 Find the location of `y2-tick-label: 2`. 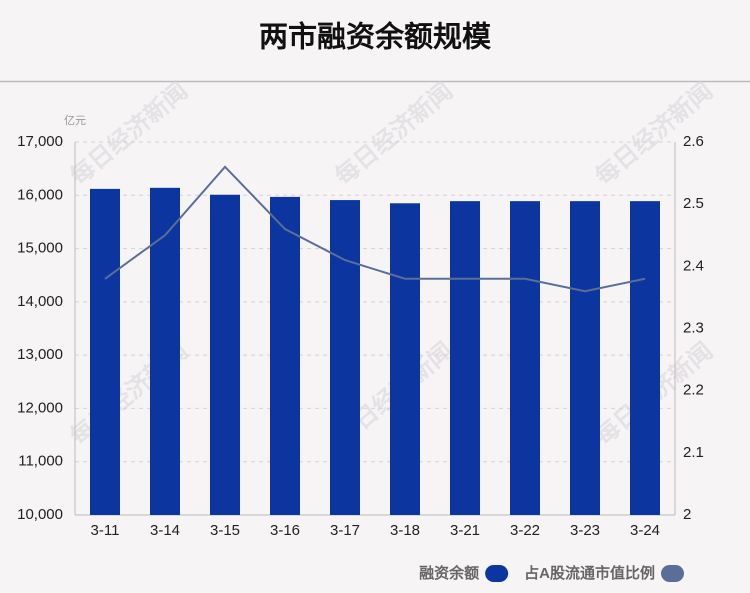

y2-tick-label: 2 is located at coordinates (687, 514).